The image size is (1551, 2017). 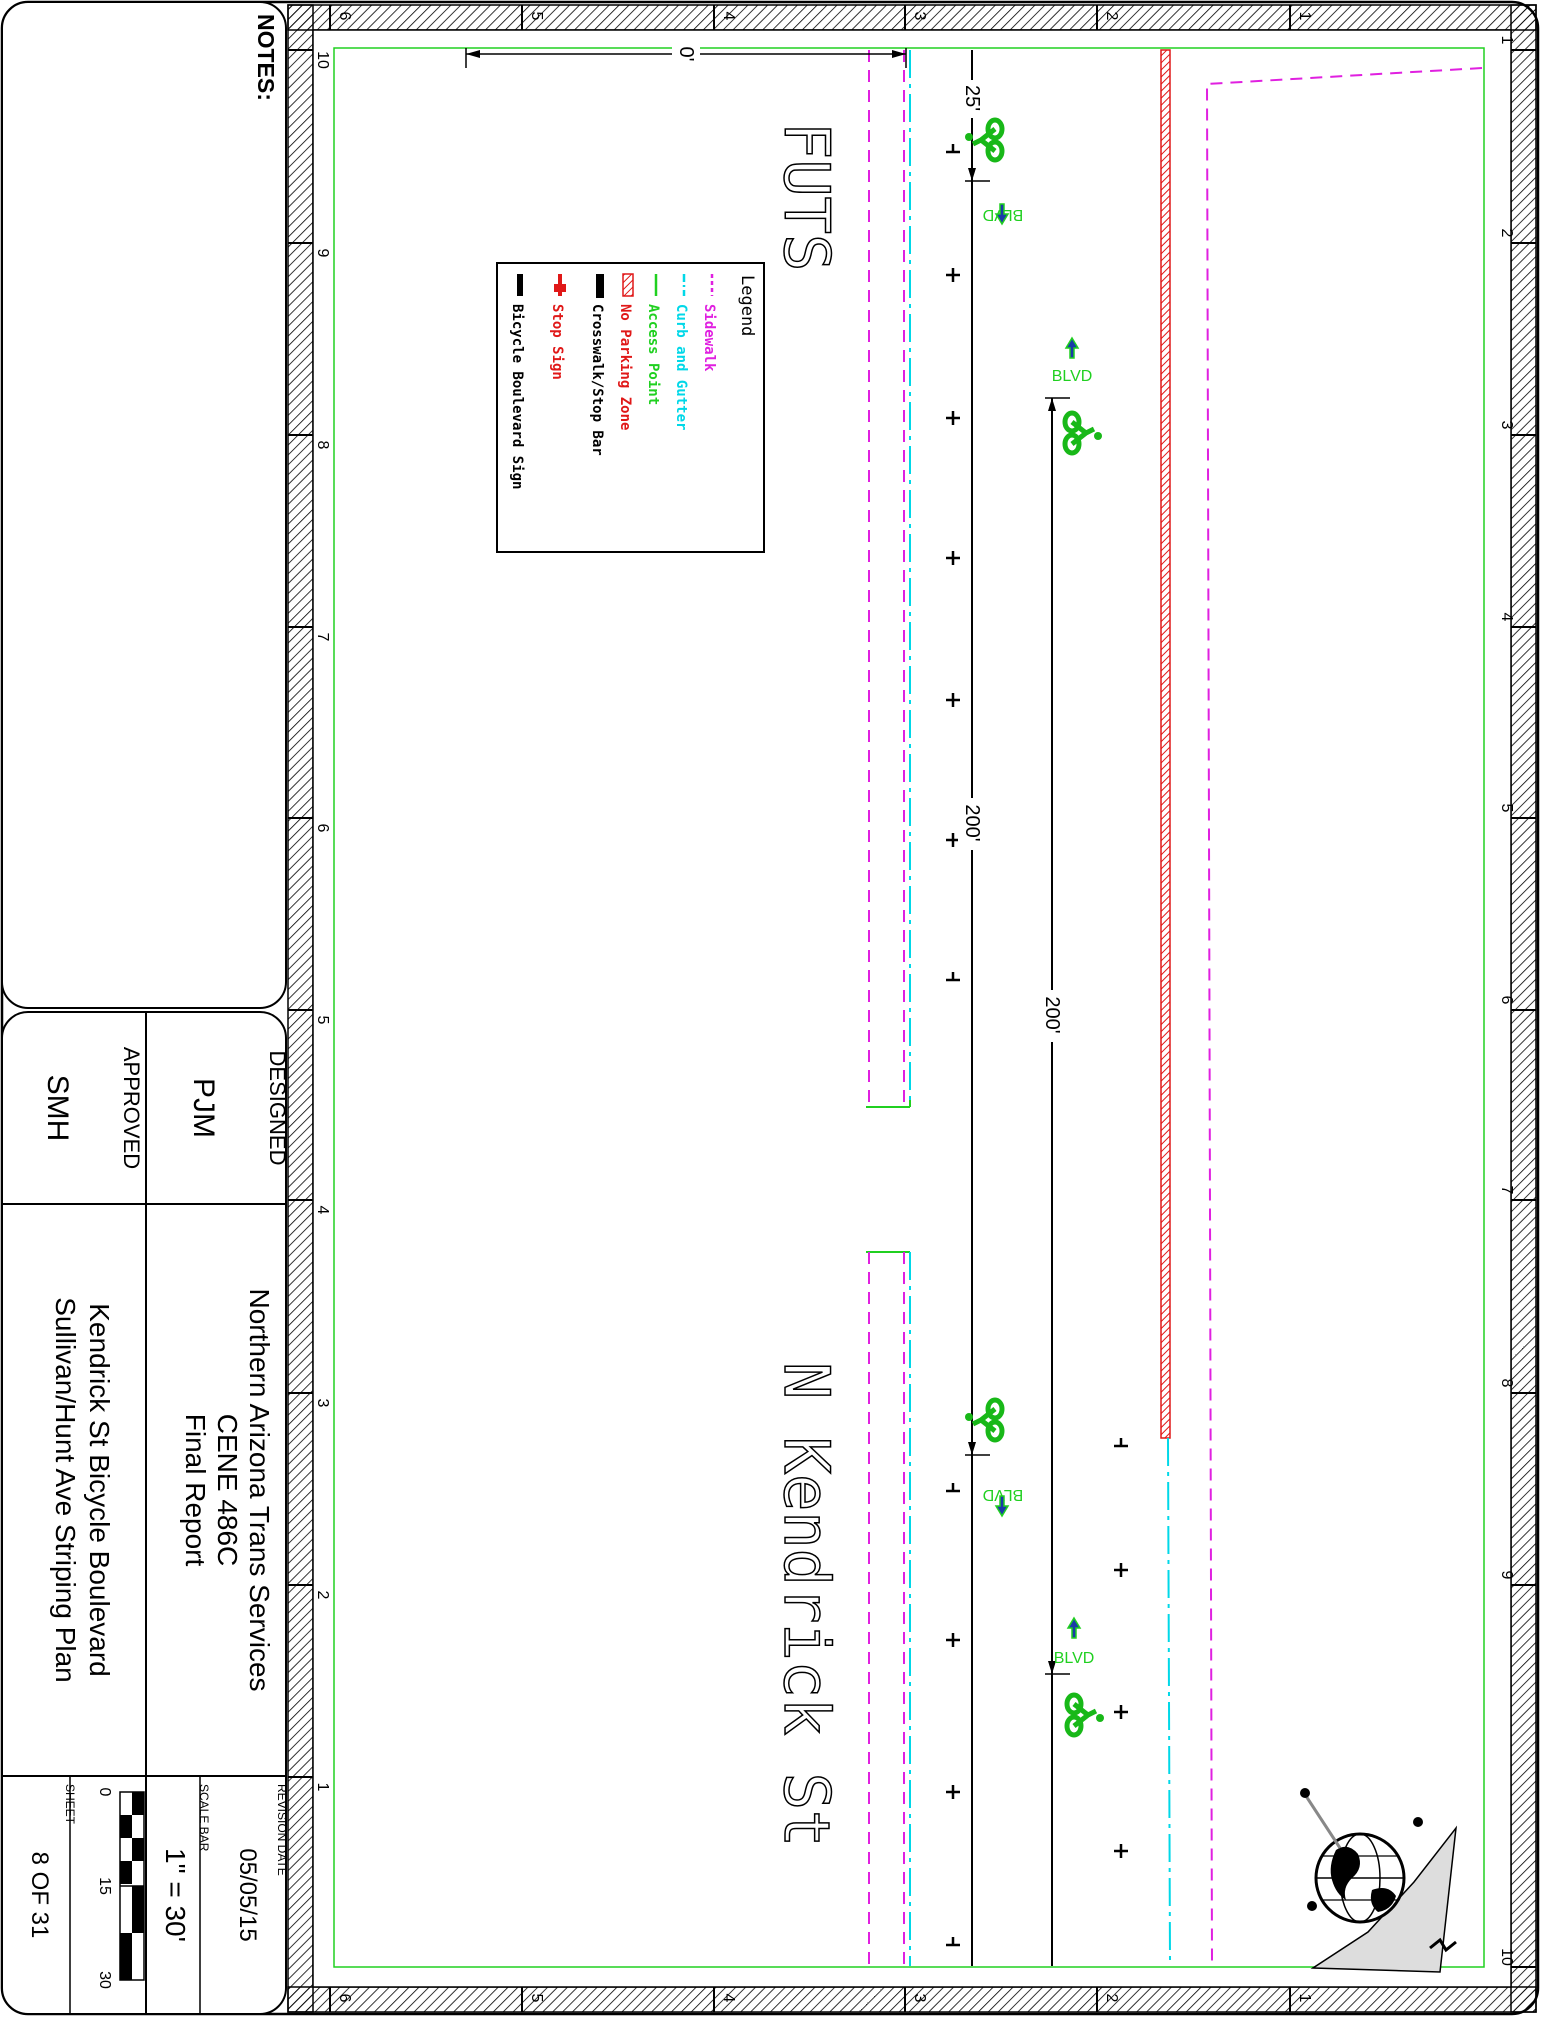 What do you see at coordinates (994, 1459) in the screenshot?
I see `bike-boulevard-marking-3: BLVD` at bounding box center [994, 1459].